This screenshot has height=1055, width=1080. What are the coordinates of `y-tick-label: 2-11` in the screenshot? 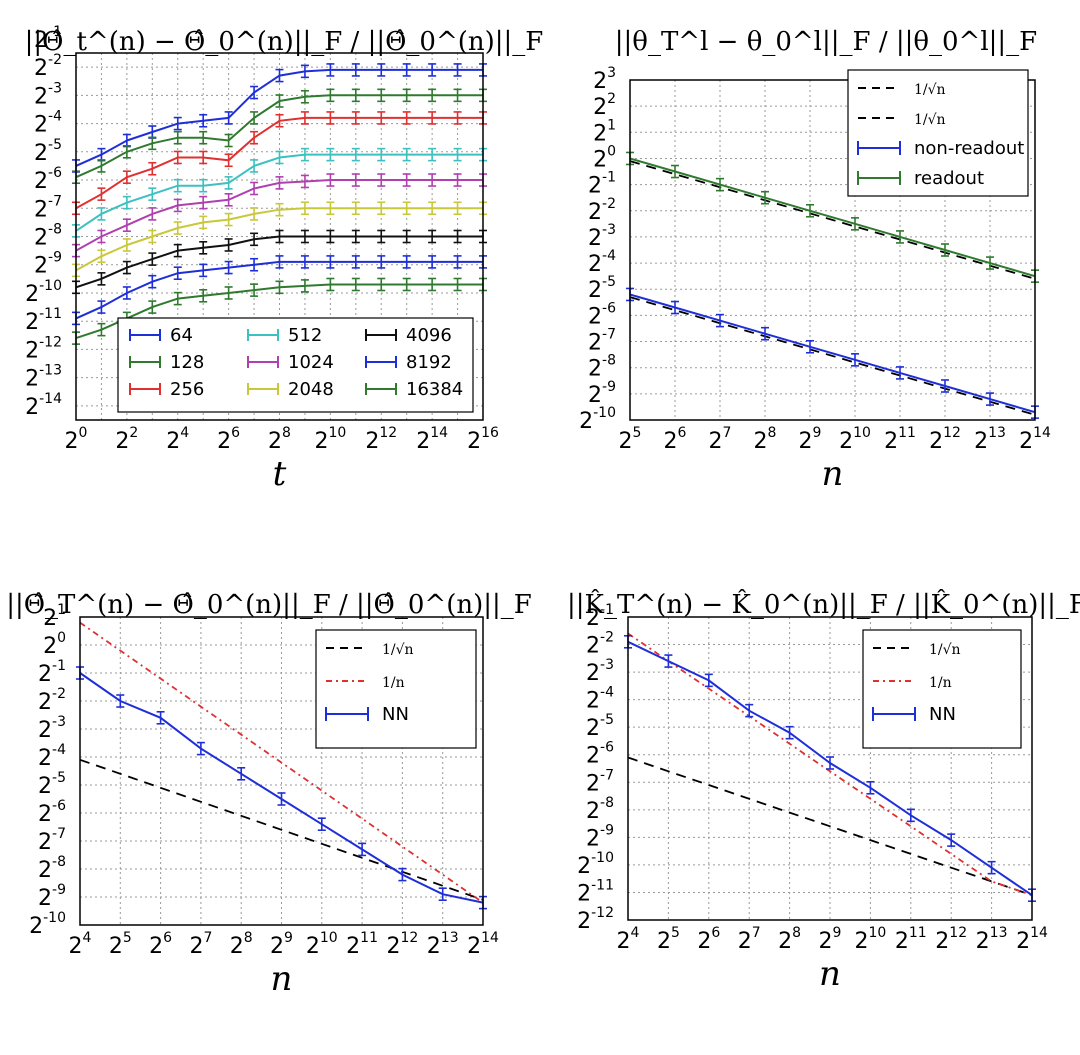 It's located at (595, 891).